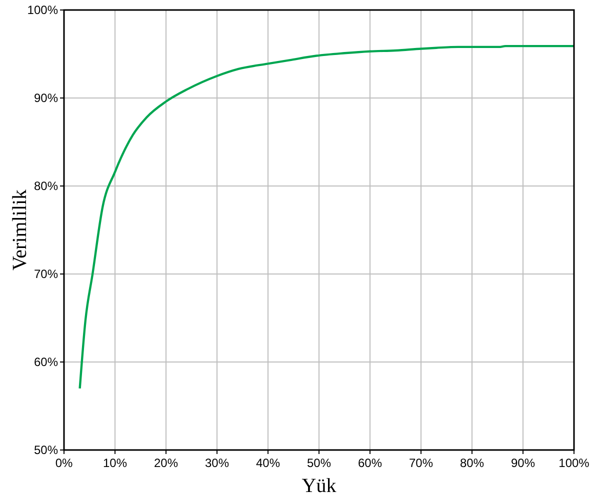 The width and height of the screenshot is (615, 500). What do you see at coordinates (46, 186) in the screenshot?
I see `y-tick-label: 80%` at bounding box center [46, 186].